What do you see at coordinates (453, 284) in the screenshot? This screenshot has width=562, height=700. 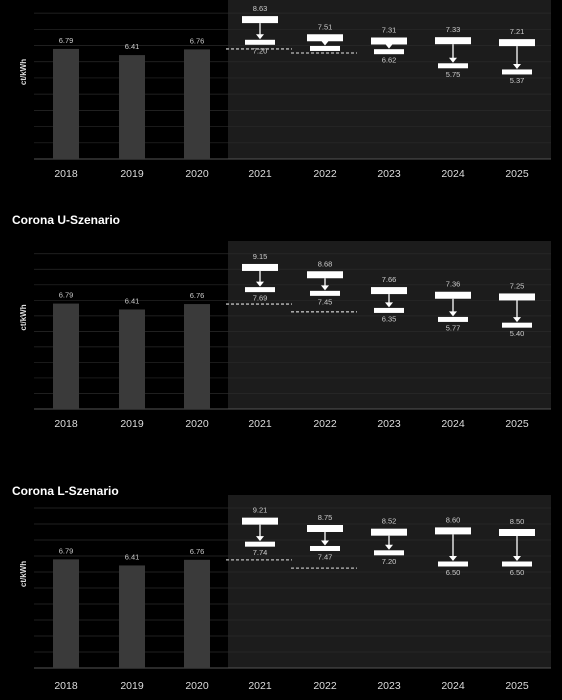 I see `range-high-label: 7.36` at bounding box center [453, 284].